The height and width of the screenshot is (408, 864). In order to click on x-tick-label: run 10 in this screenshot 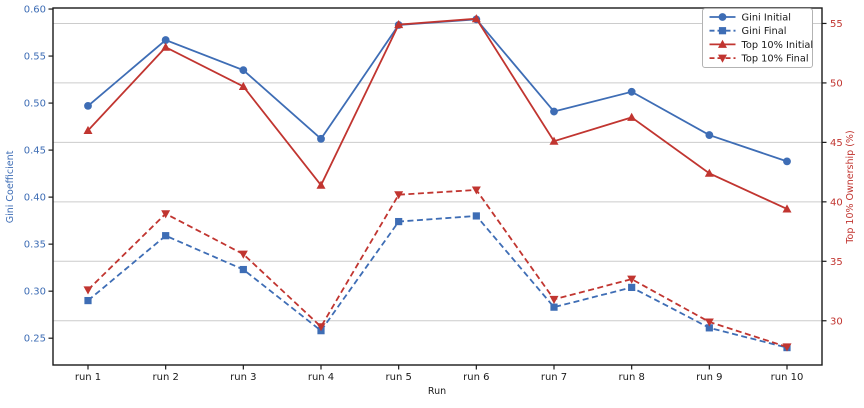, I will do `click(787, 377)`.